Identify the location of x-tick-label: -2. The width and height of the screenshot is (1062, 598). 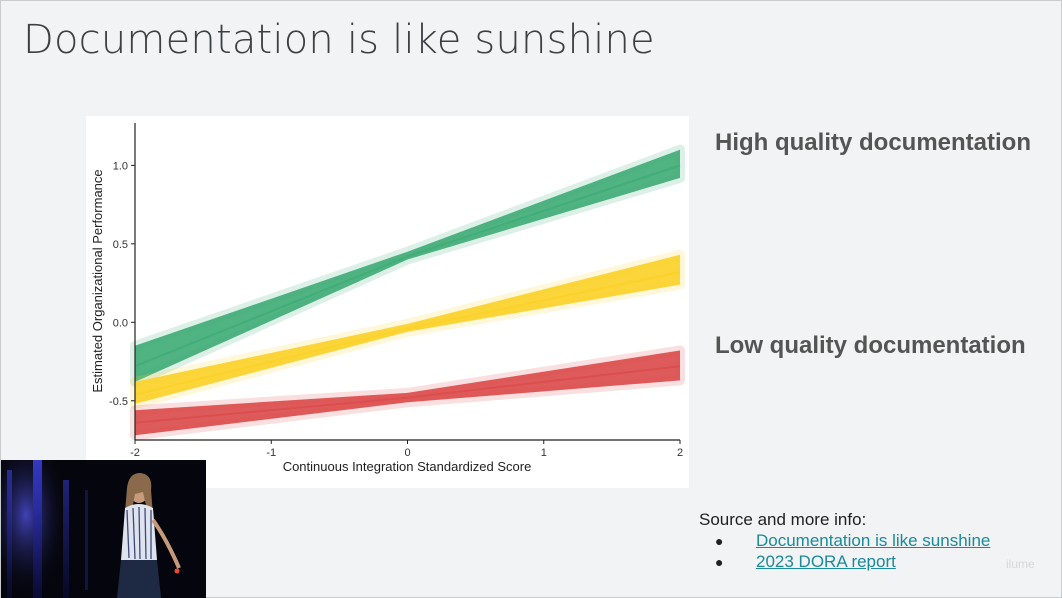
(135, 453).